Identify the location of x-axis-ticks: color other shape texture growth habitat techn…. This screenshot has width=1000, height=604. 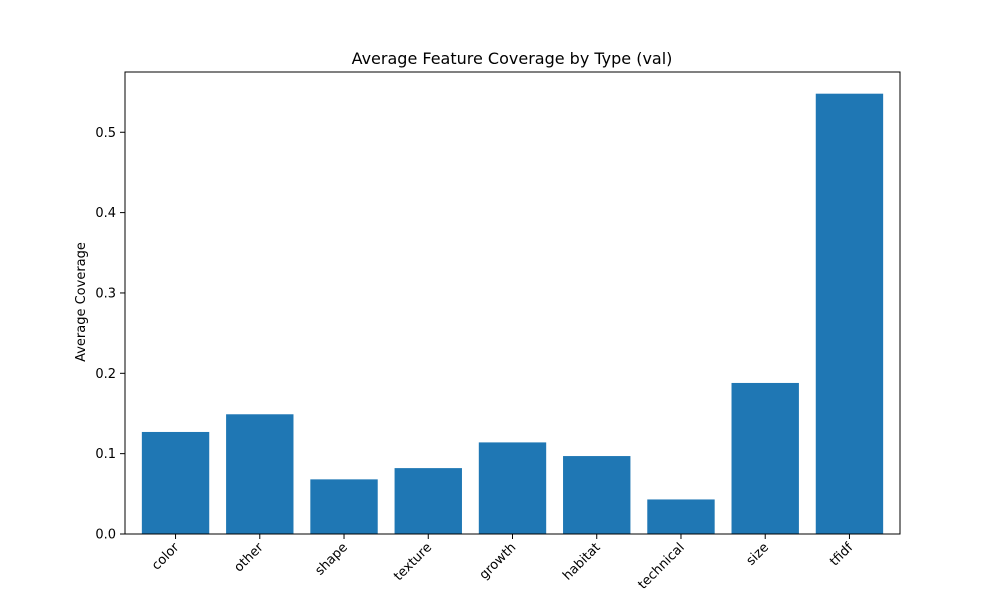
(503, 563).